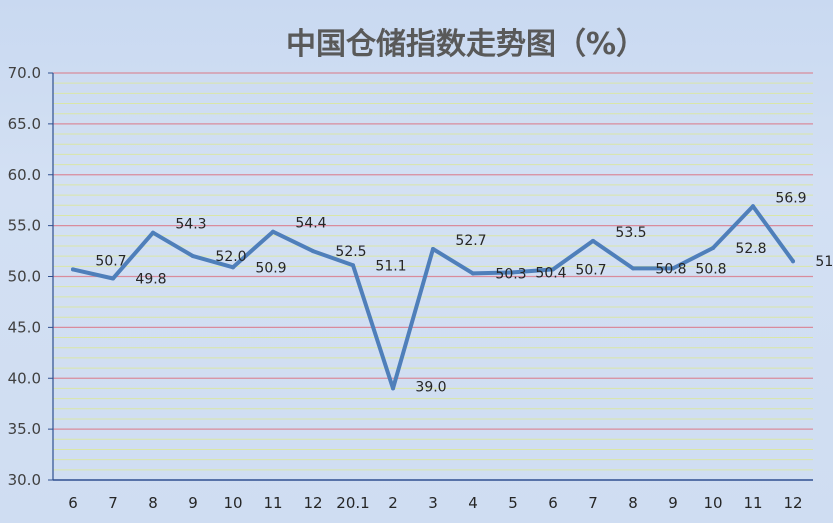 The width and height of the screenshot is (833, 523). Describe the element at coordinates (430, 387) in the screenshot. I see `data-label: 39.0` at that location.